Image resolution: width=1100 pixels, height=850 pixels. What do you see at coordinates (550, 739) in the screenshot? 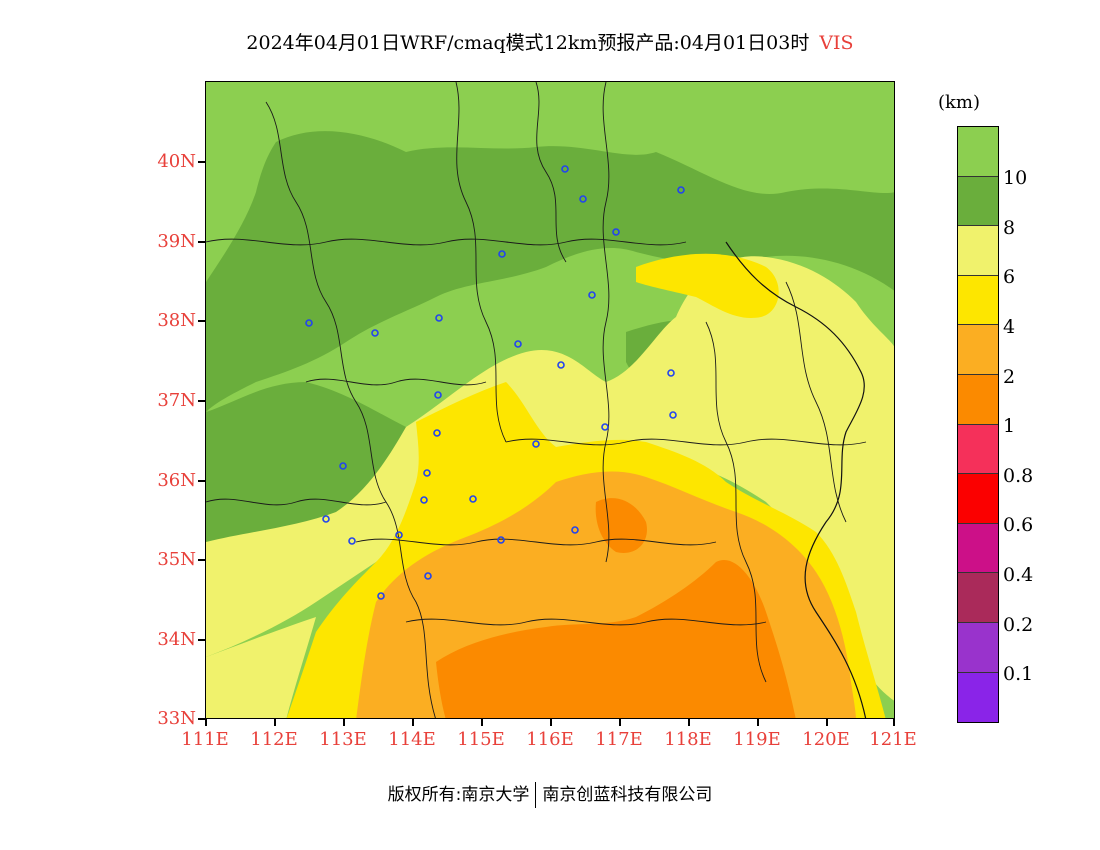
I see `lon-label: 116E` at bounding box center [550, 739].